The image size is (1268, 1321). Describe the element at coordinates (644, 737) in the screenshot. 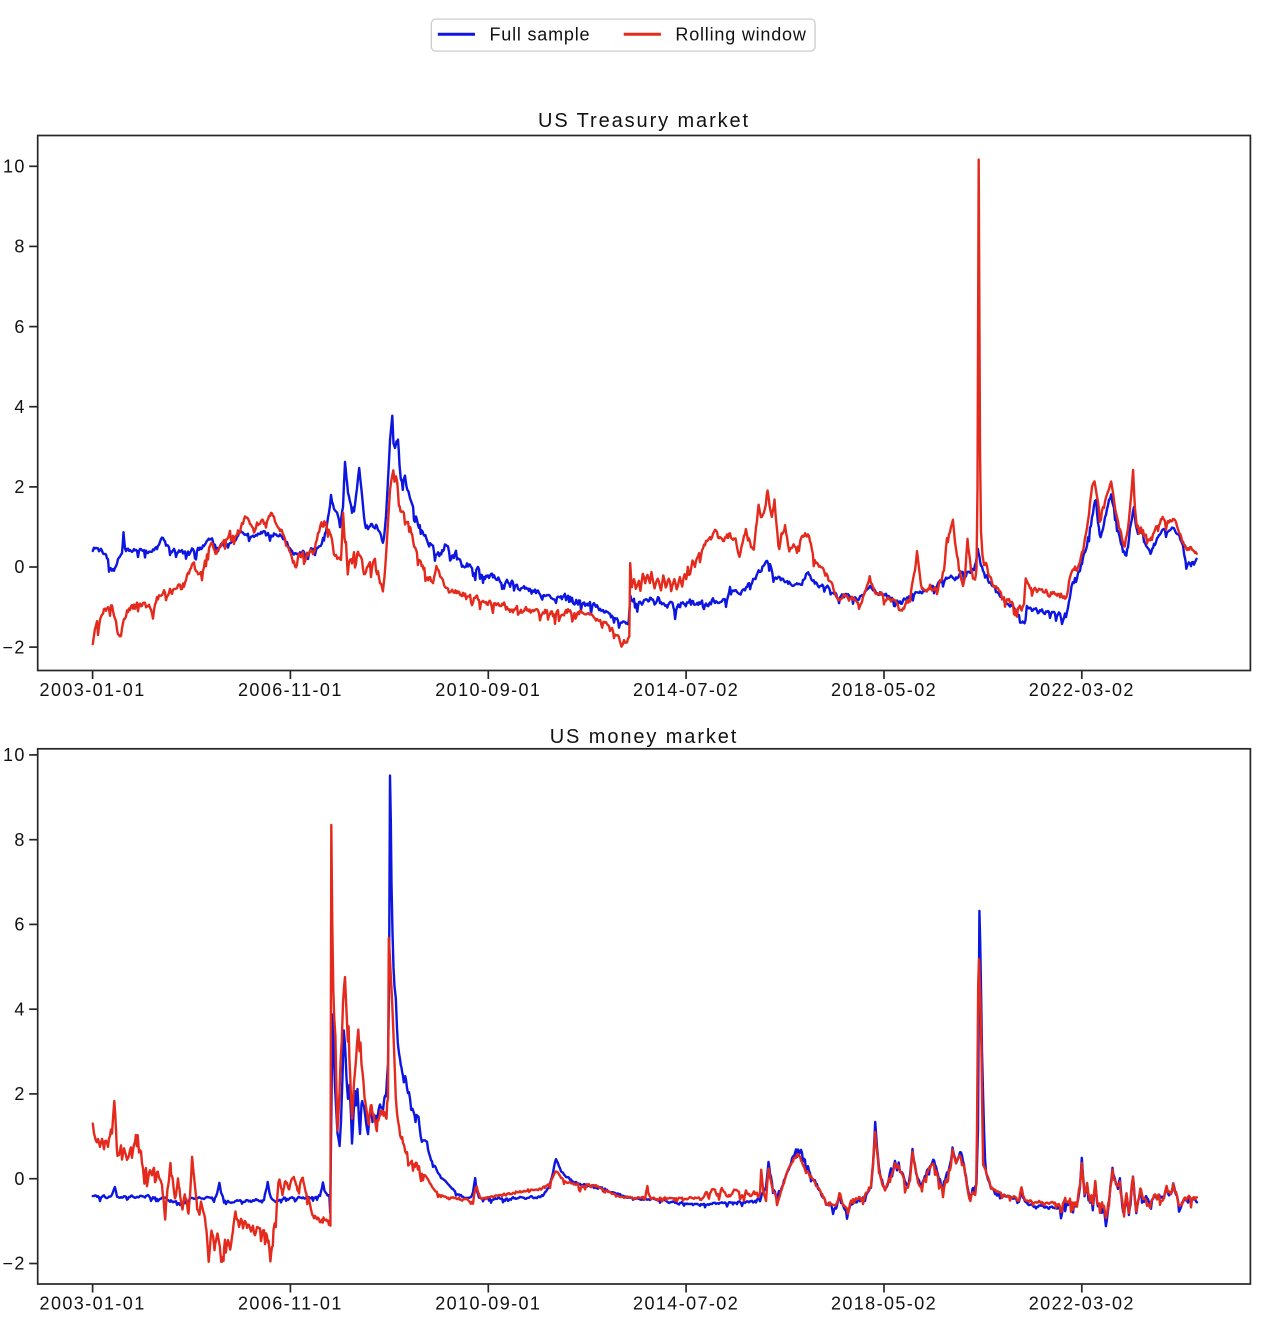

I see `svg-text: US money market` at that location.